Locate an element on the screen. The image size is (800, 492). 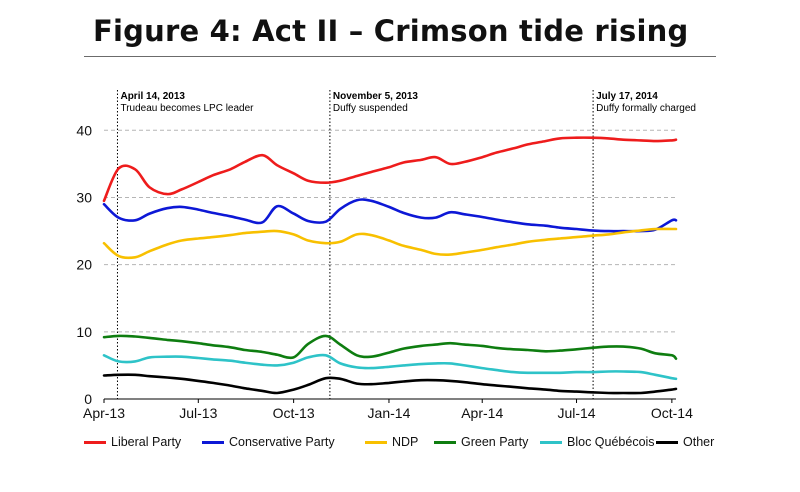
figure-title: Figure 4: Act II – Crimson tide rising is located at coordinates (391, 31).